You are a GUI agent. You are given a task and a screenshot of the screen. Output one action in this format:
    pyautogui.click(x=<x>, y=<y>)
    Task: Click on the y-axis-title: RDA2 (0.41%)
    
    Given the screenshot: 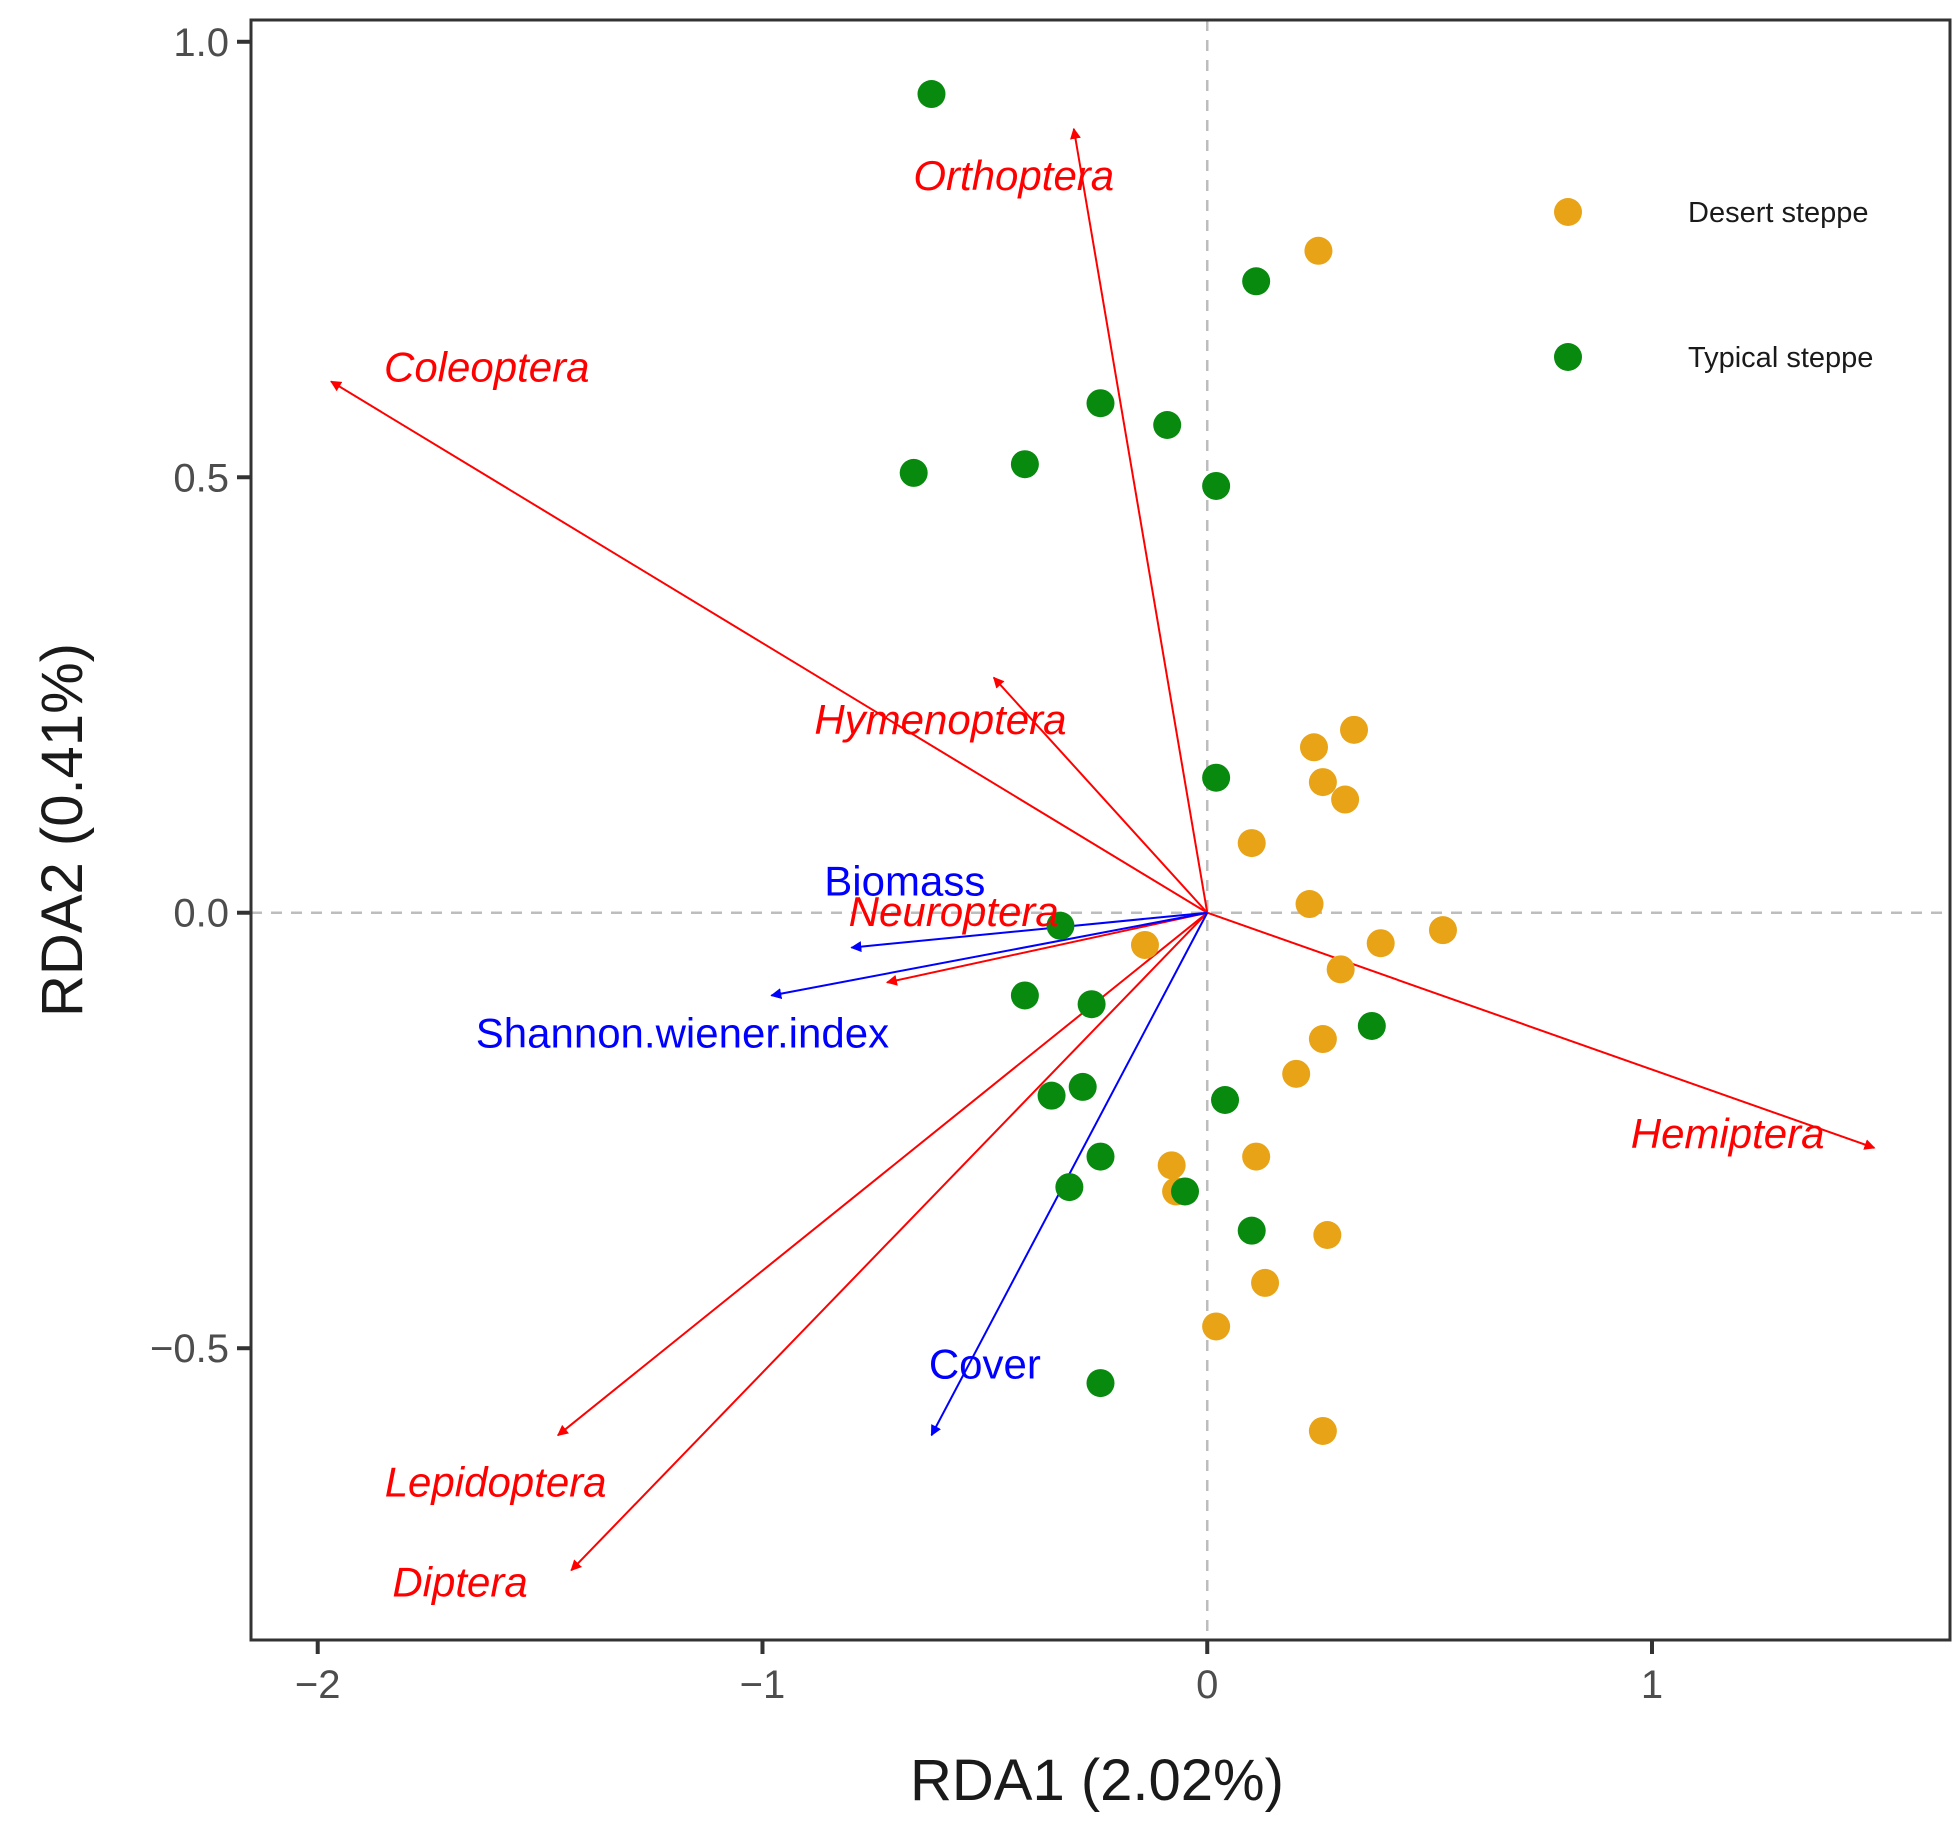 What is the action you would take?
    pyautogui.click(x=62, y=830)
    